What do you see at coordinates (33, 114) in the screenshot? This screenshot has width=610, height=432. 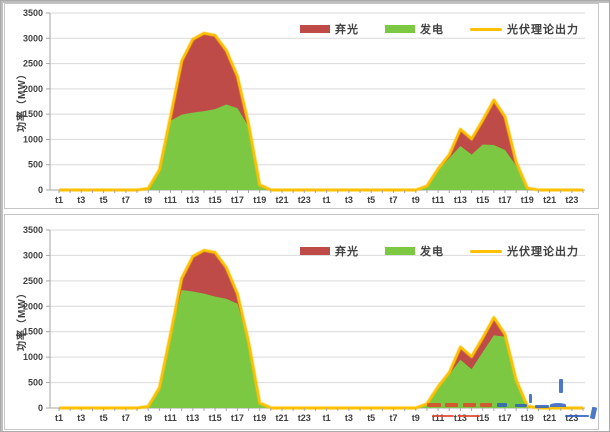 I see `y-tick-label: 1500` at bounding box center [33, 114].